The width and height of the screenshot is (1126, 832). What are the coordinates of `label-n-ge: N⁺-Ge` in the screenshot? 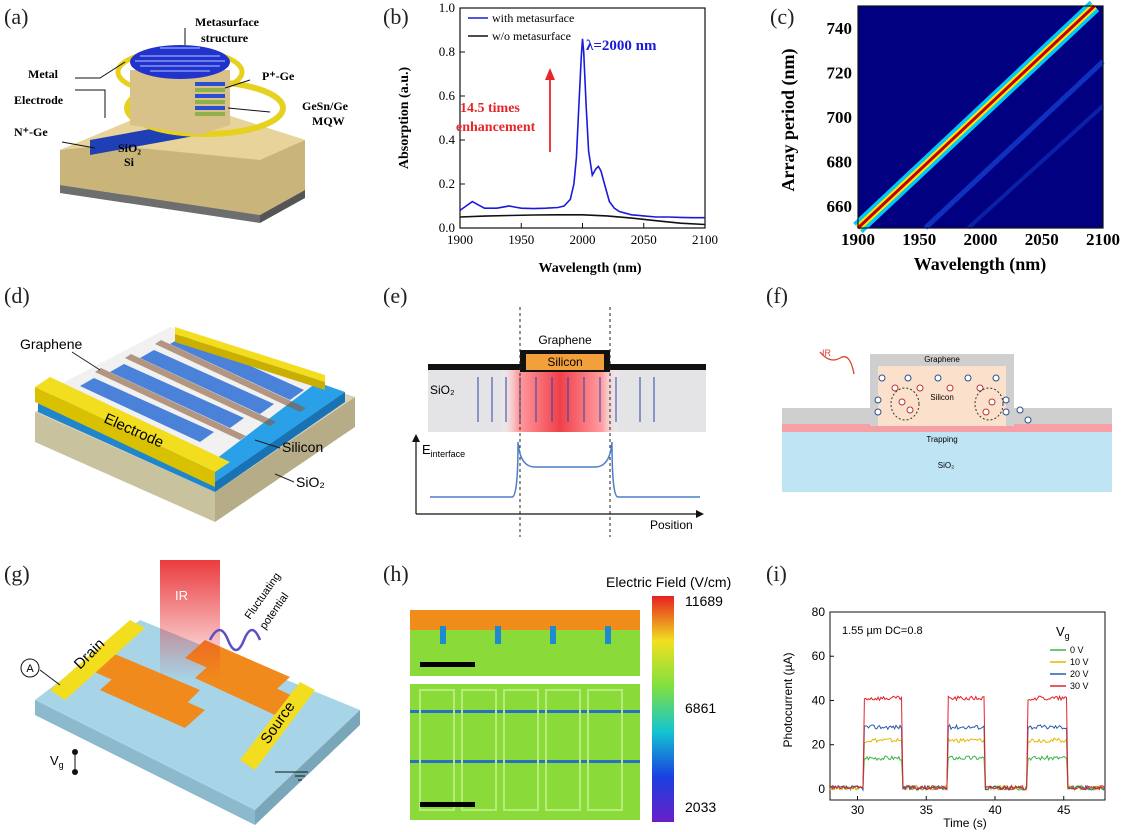 It's located at (31, 132).